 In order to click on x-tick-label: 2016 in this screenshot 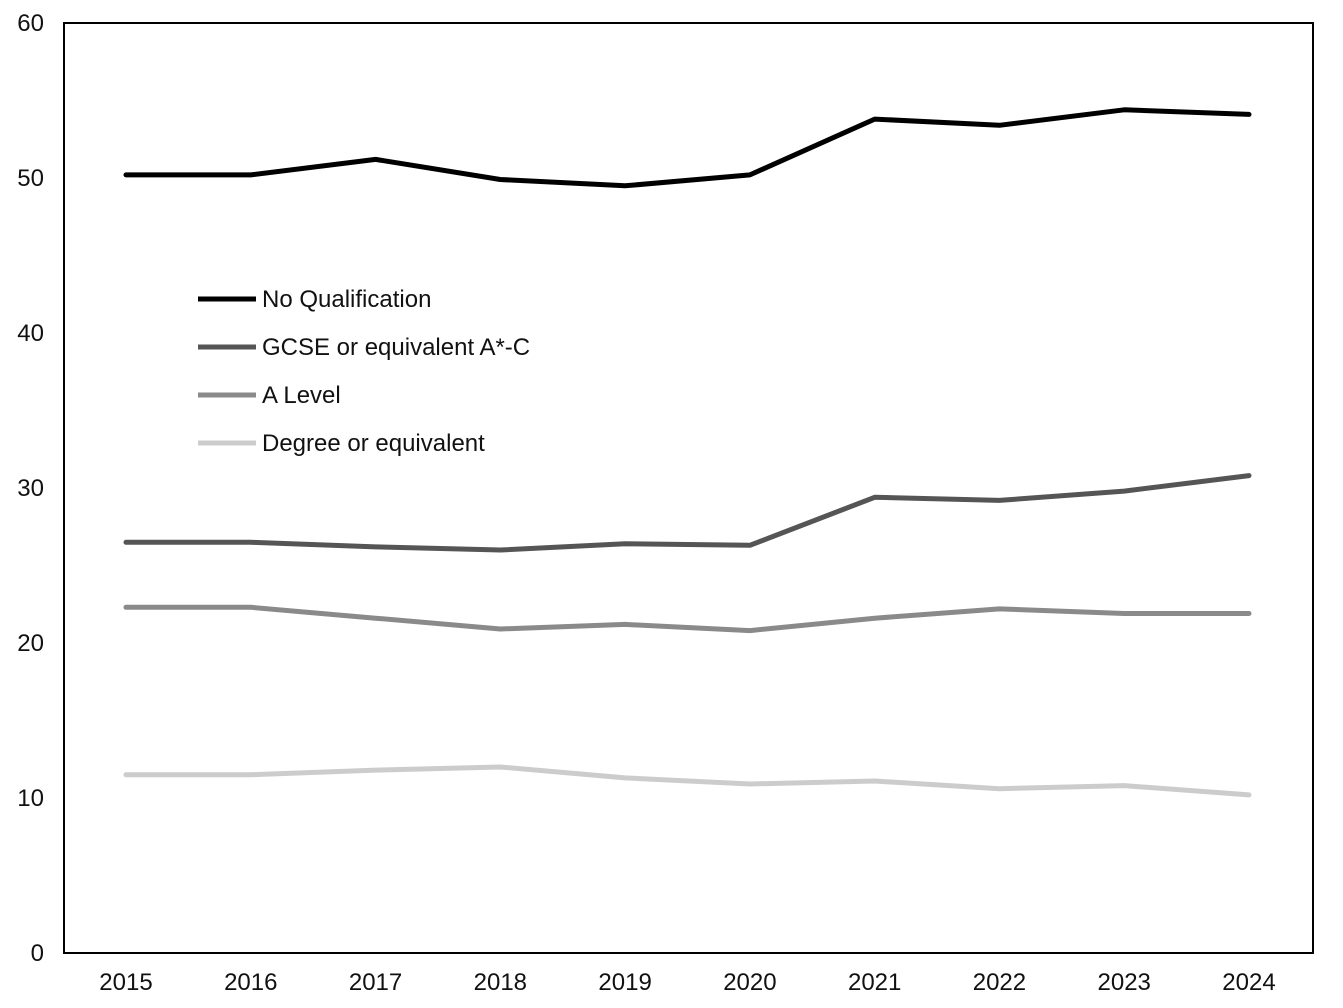, I will do `click(250, 982)`.